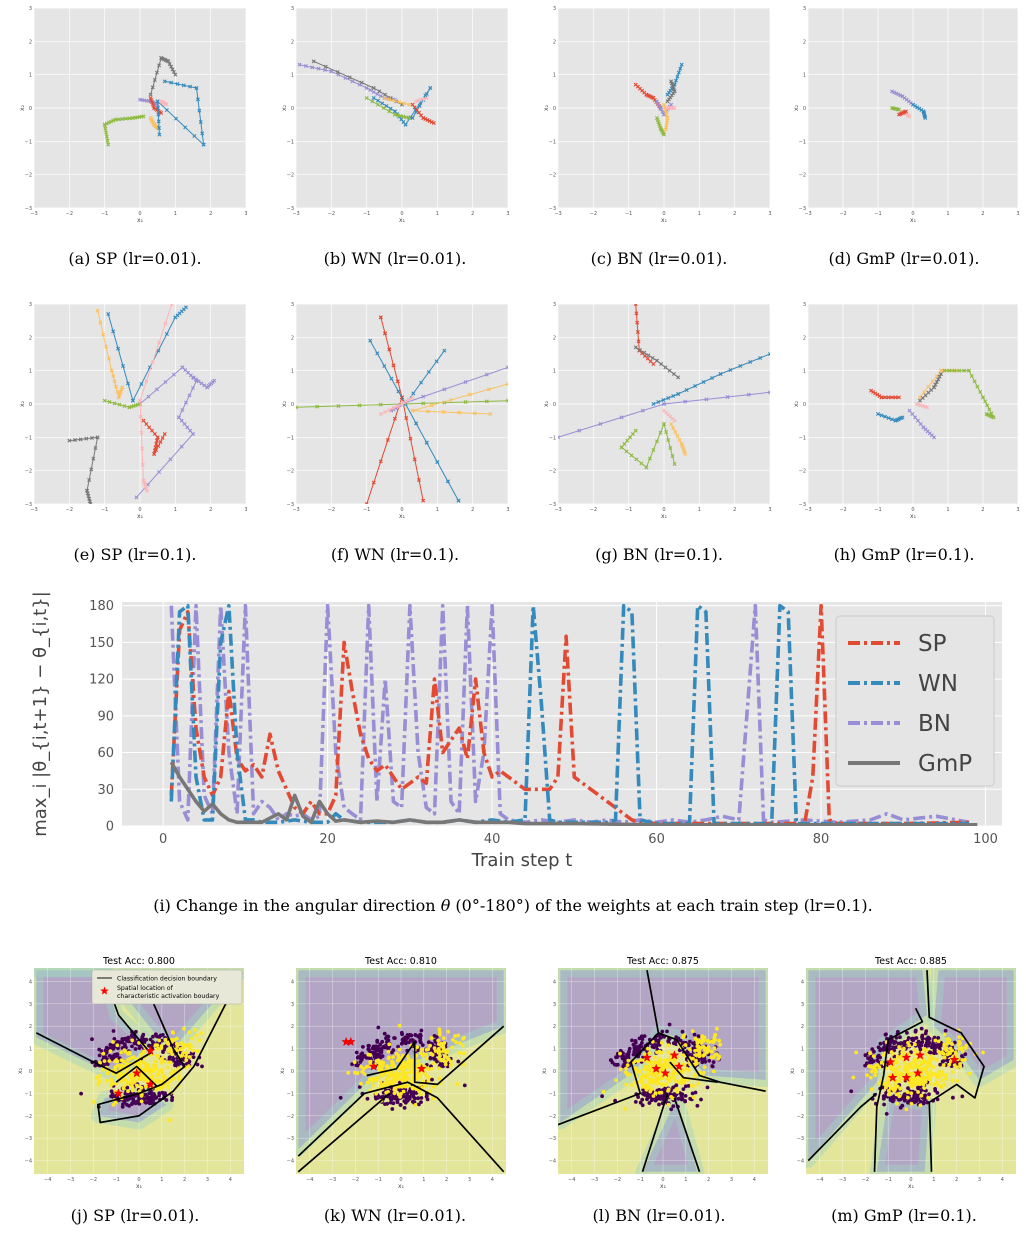  What do you see at coordinates (658, 120) in the screenshot?
I see `panel-c-bn-lr001: −3 −3 −2 −2 −1 −1 0 0 1 1 2 2 3 3 x₁ x₂` at bounding box center [658, 120].